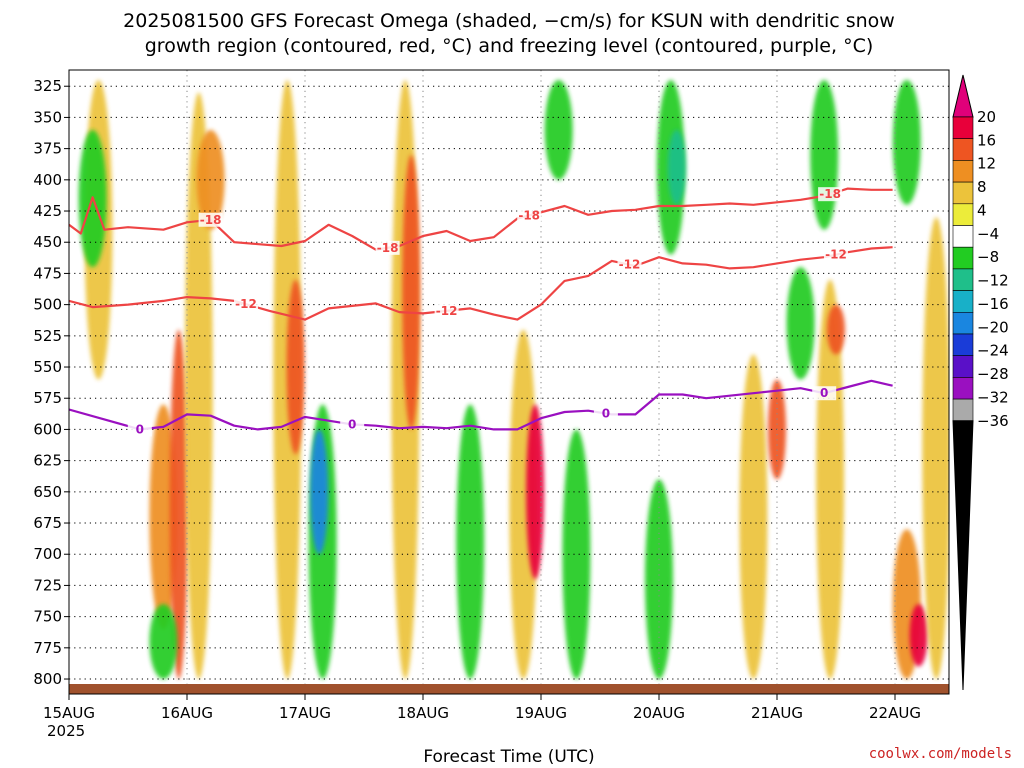 The width and height of the screenshot is (1024, 768). I want to click on colorbar-label: −12, so click(993, 281).